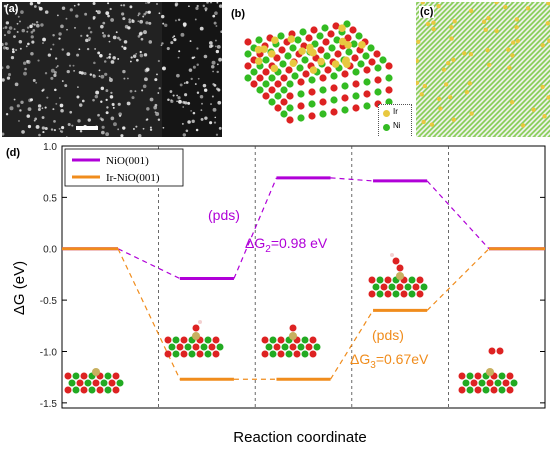 This screenshot has width=550, height=450. Describe the element at coordinates (112, 69) in the screenshot. I see `micrograph-panel-a: (a)` at that location.